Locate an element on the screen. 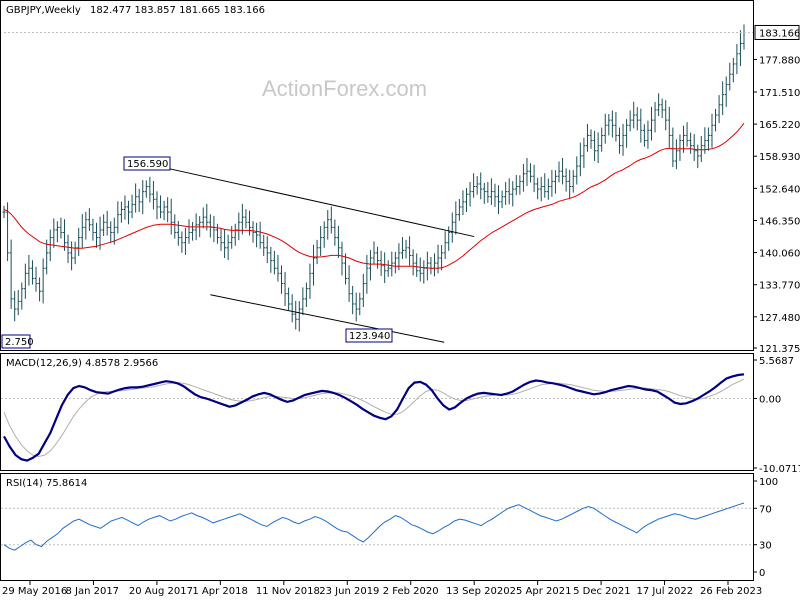 The width and height of the screenshot is (800, 604). price-annotation-label: 123.940 is located at coordinates (369, 336).